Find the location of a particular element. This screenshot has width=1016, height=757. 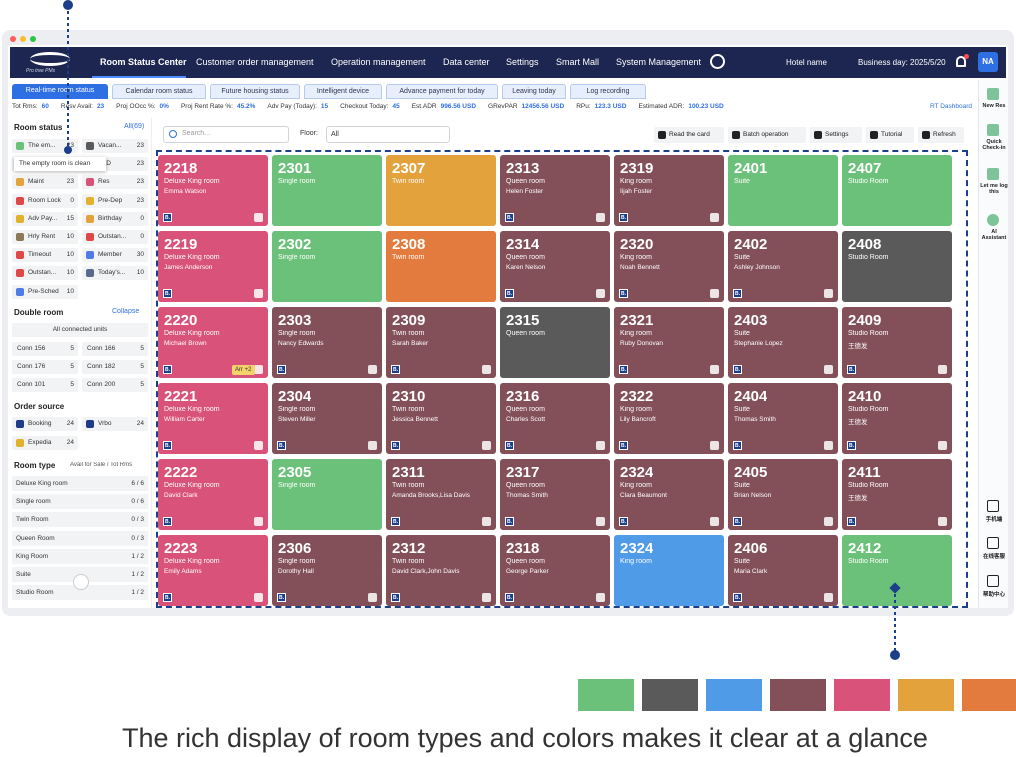

room-card: 2324 King room Clara Beaumont B. is located at coordinates (669, 494).